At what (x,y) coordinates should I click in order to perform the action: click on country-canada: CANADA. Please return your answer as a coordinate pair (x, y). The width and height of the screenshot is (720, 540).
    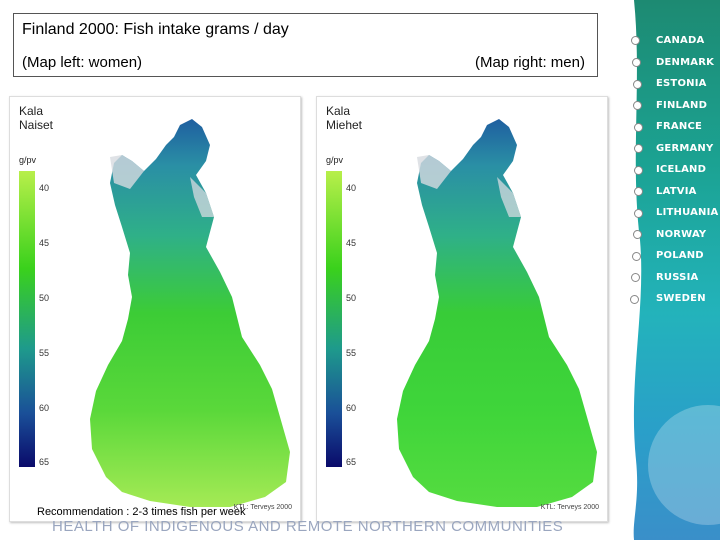
    Looking at the image, I should click on (680, 40).